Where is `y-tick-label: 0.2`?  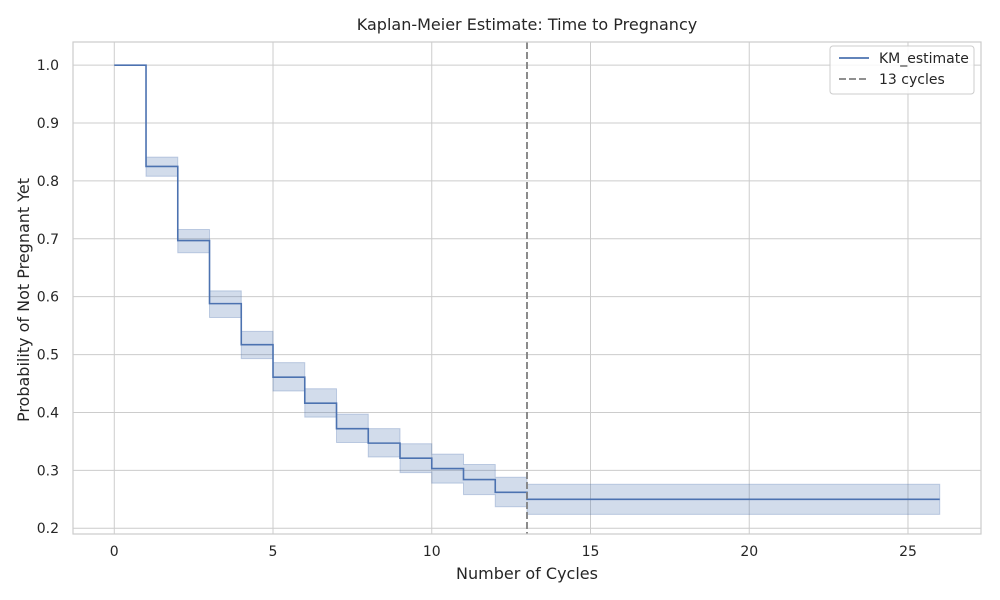 y-tick-label: 0.2 is located at coordinates (48, 529).